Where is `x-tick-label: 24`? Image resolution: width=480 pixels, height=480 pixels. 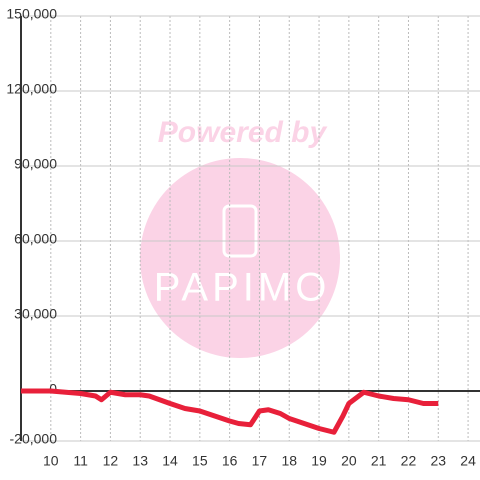
x-tick-label: 24 is located at coordinates (468, 461).